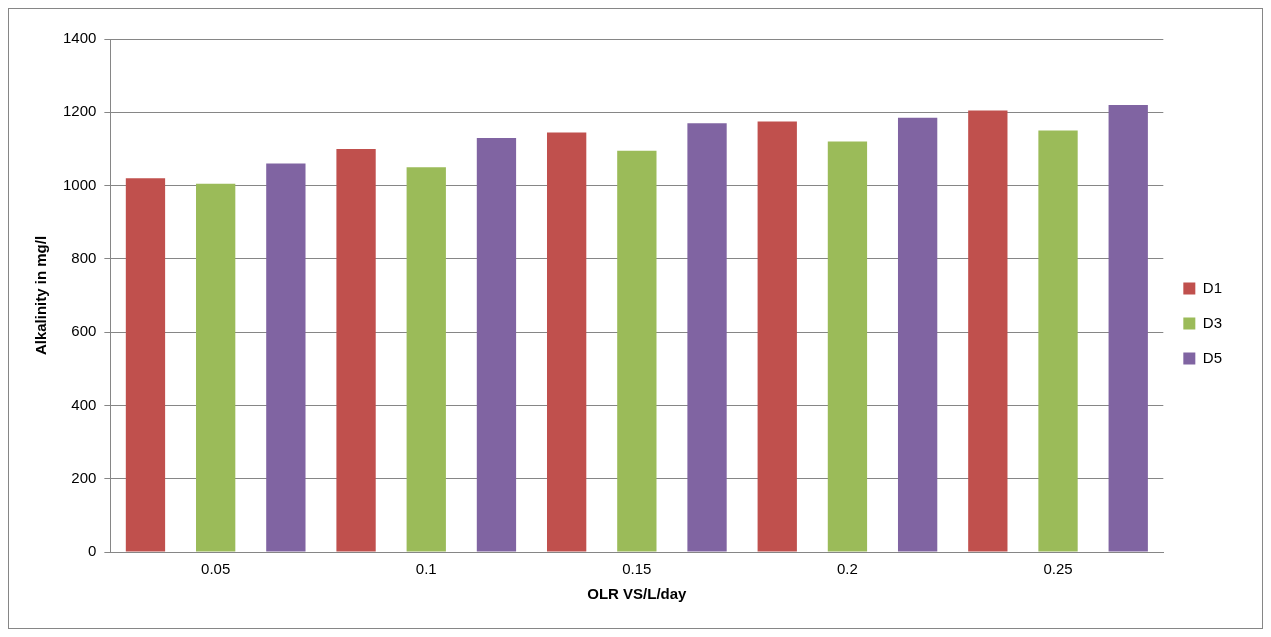 The width and height of the screenshot is (1271, 637). I want to click on x-tick-label: 0.15, so click(637, 569).